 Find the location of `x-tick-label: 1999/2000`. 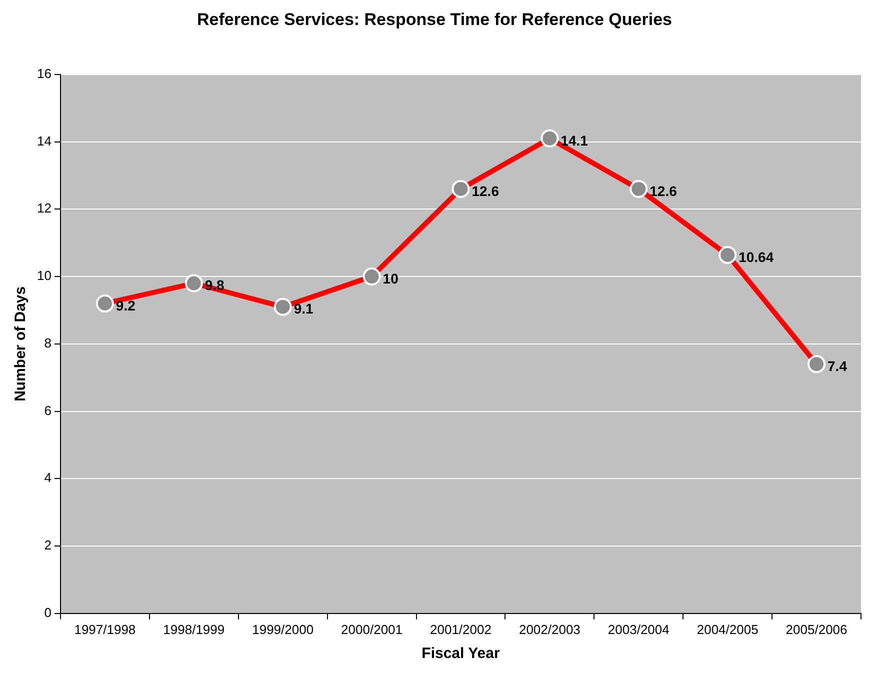

x-tick-label: 1999/2000 is located at coordinates (283, 629).